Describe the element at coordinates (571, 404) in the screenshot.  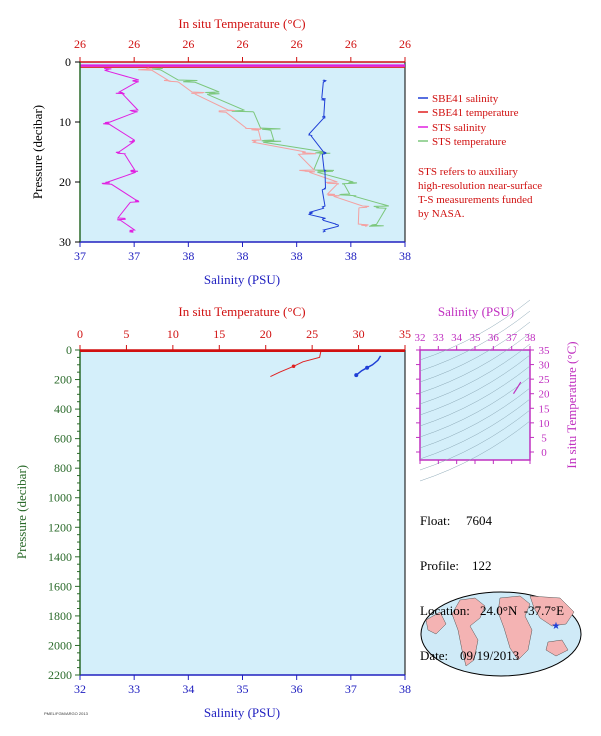
I see `ts-chart-temperature-label: In situ Temperature (°C)` at that location.